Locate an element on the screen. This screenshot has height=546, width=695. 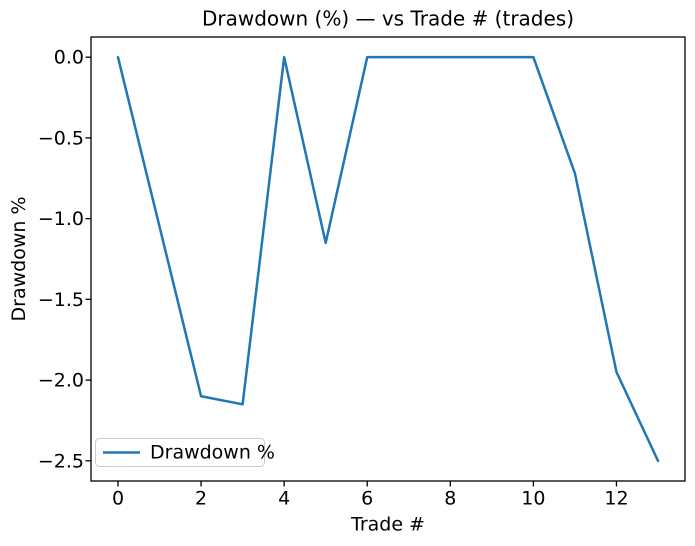
y-tick-label: −1.5 is located at coordinates (61, 300).